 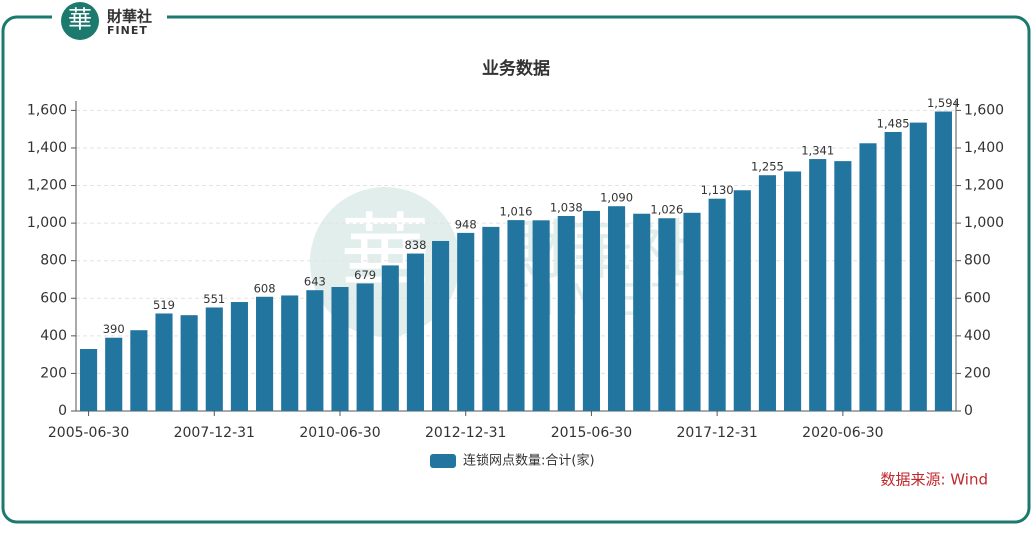 I want to click on data-label: 1,090, so click(x=616, y=198).